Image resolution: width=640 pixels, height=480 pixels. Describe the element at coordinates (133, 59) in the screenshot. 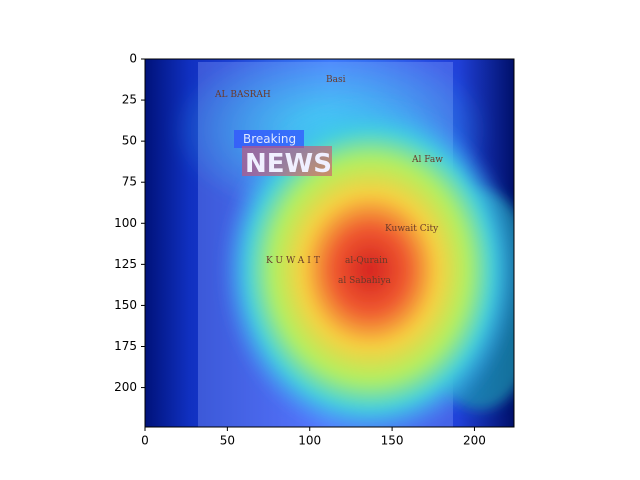

I see `y-tick-label: 0` at that location.